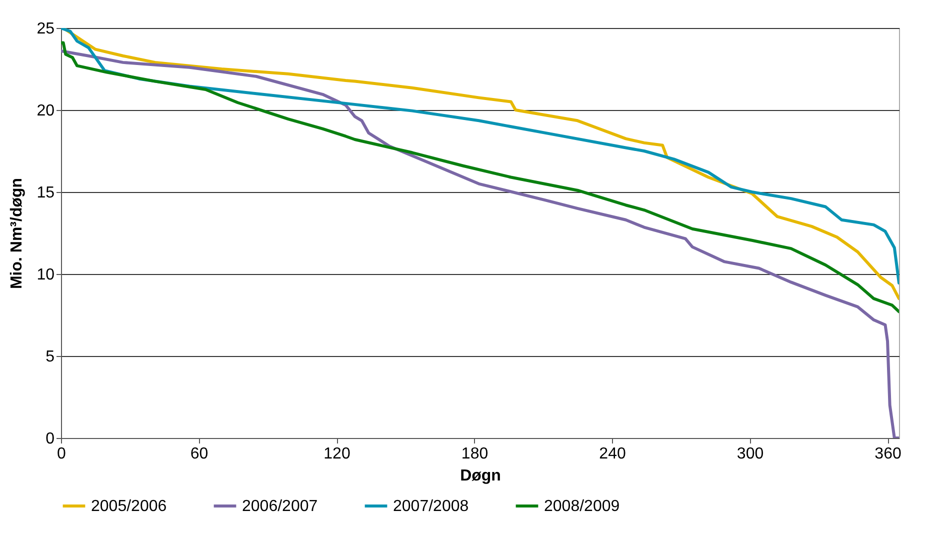 This screenshot has width=937, height=550. What do you see at coordinates (45, 29) in the screenshot?
I see `y-tick-label: 25` at bounding box center [45, 29].